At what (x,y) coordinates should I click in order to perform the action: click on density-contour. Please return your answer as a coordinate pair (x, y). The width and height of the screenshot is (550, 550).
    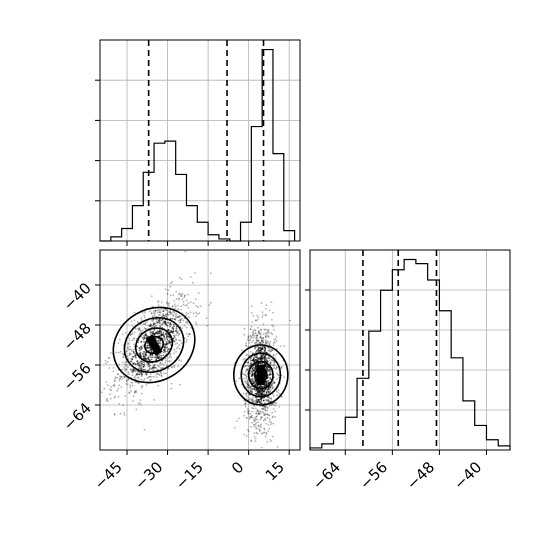
    Looking at the image, I should click on (261, 375).